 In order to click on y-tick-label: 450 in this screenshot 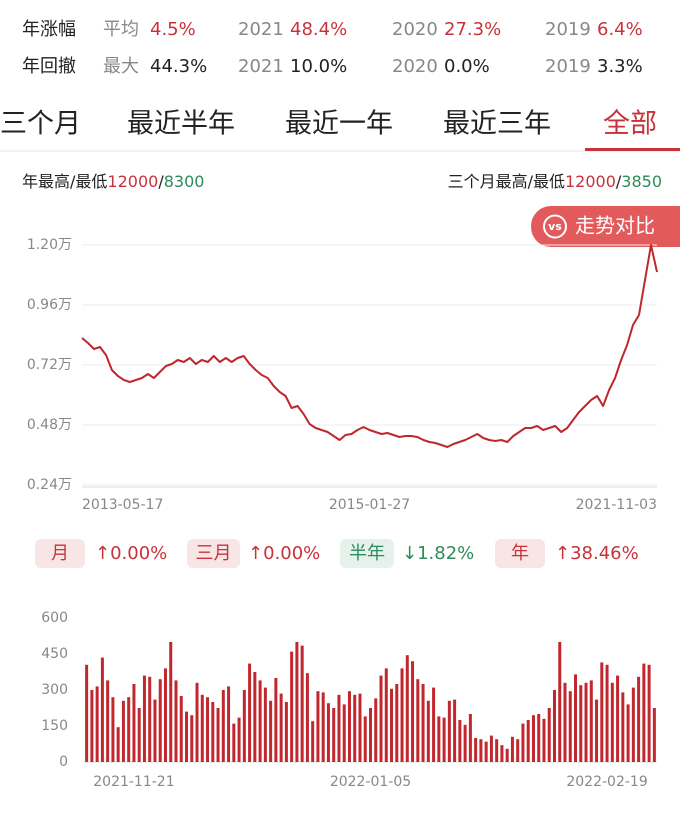, I will do `click(54, 654)`.